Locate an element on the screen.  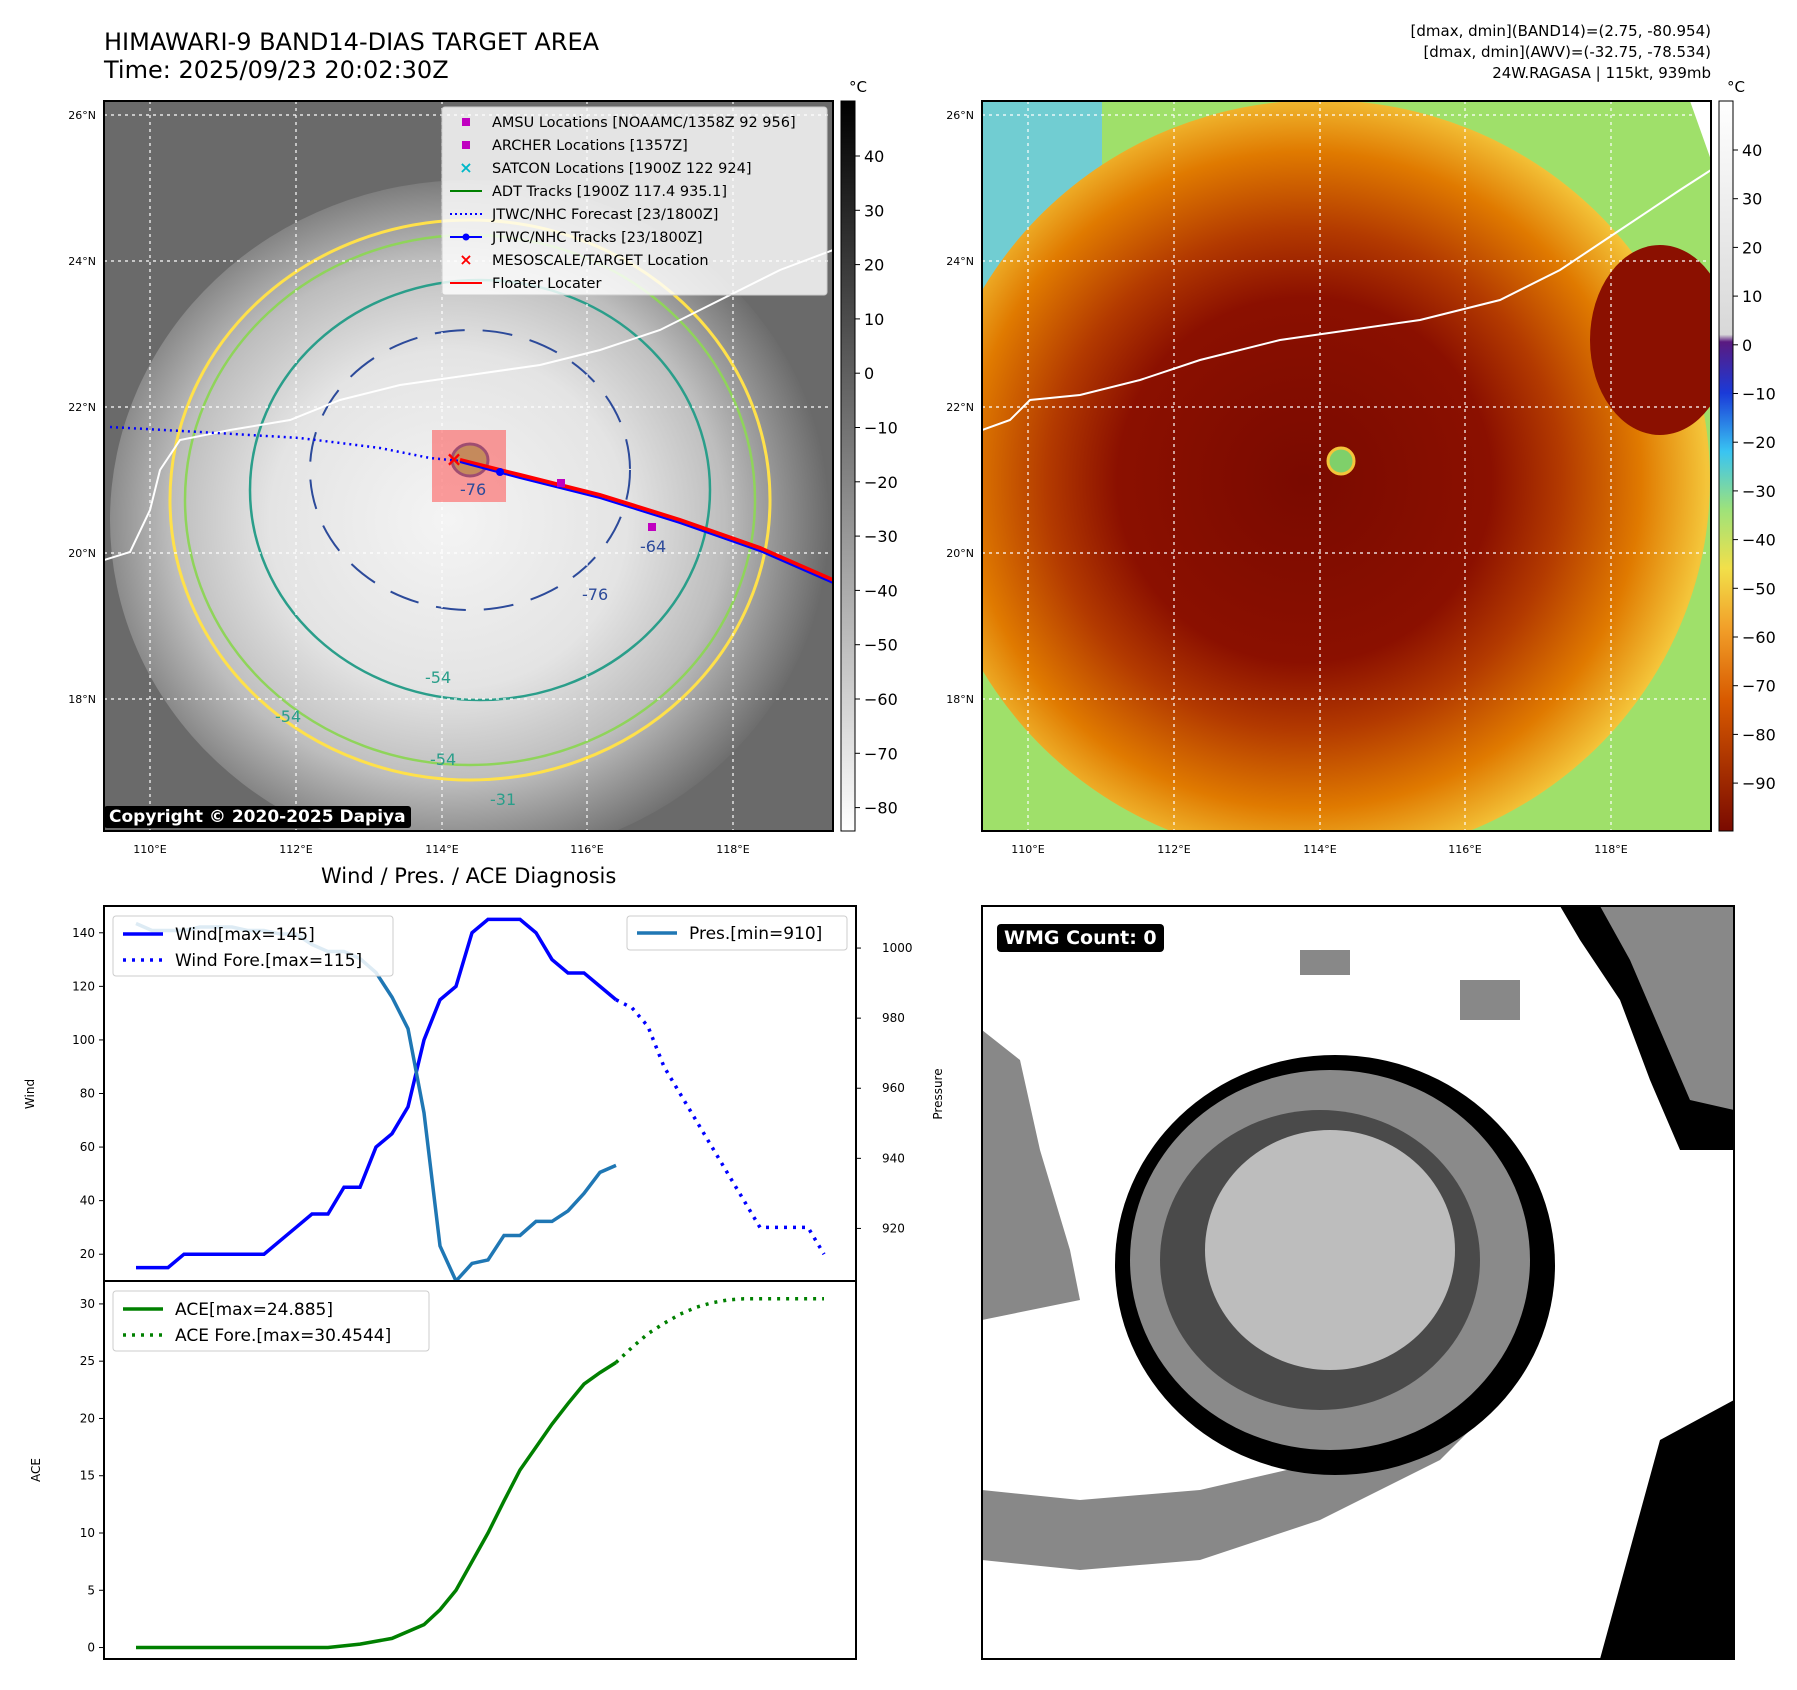
lat-label: 22°N is located at coordinates (82, 407).